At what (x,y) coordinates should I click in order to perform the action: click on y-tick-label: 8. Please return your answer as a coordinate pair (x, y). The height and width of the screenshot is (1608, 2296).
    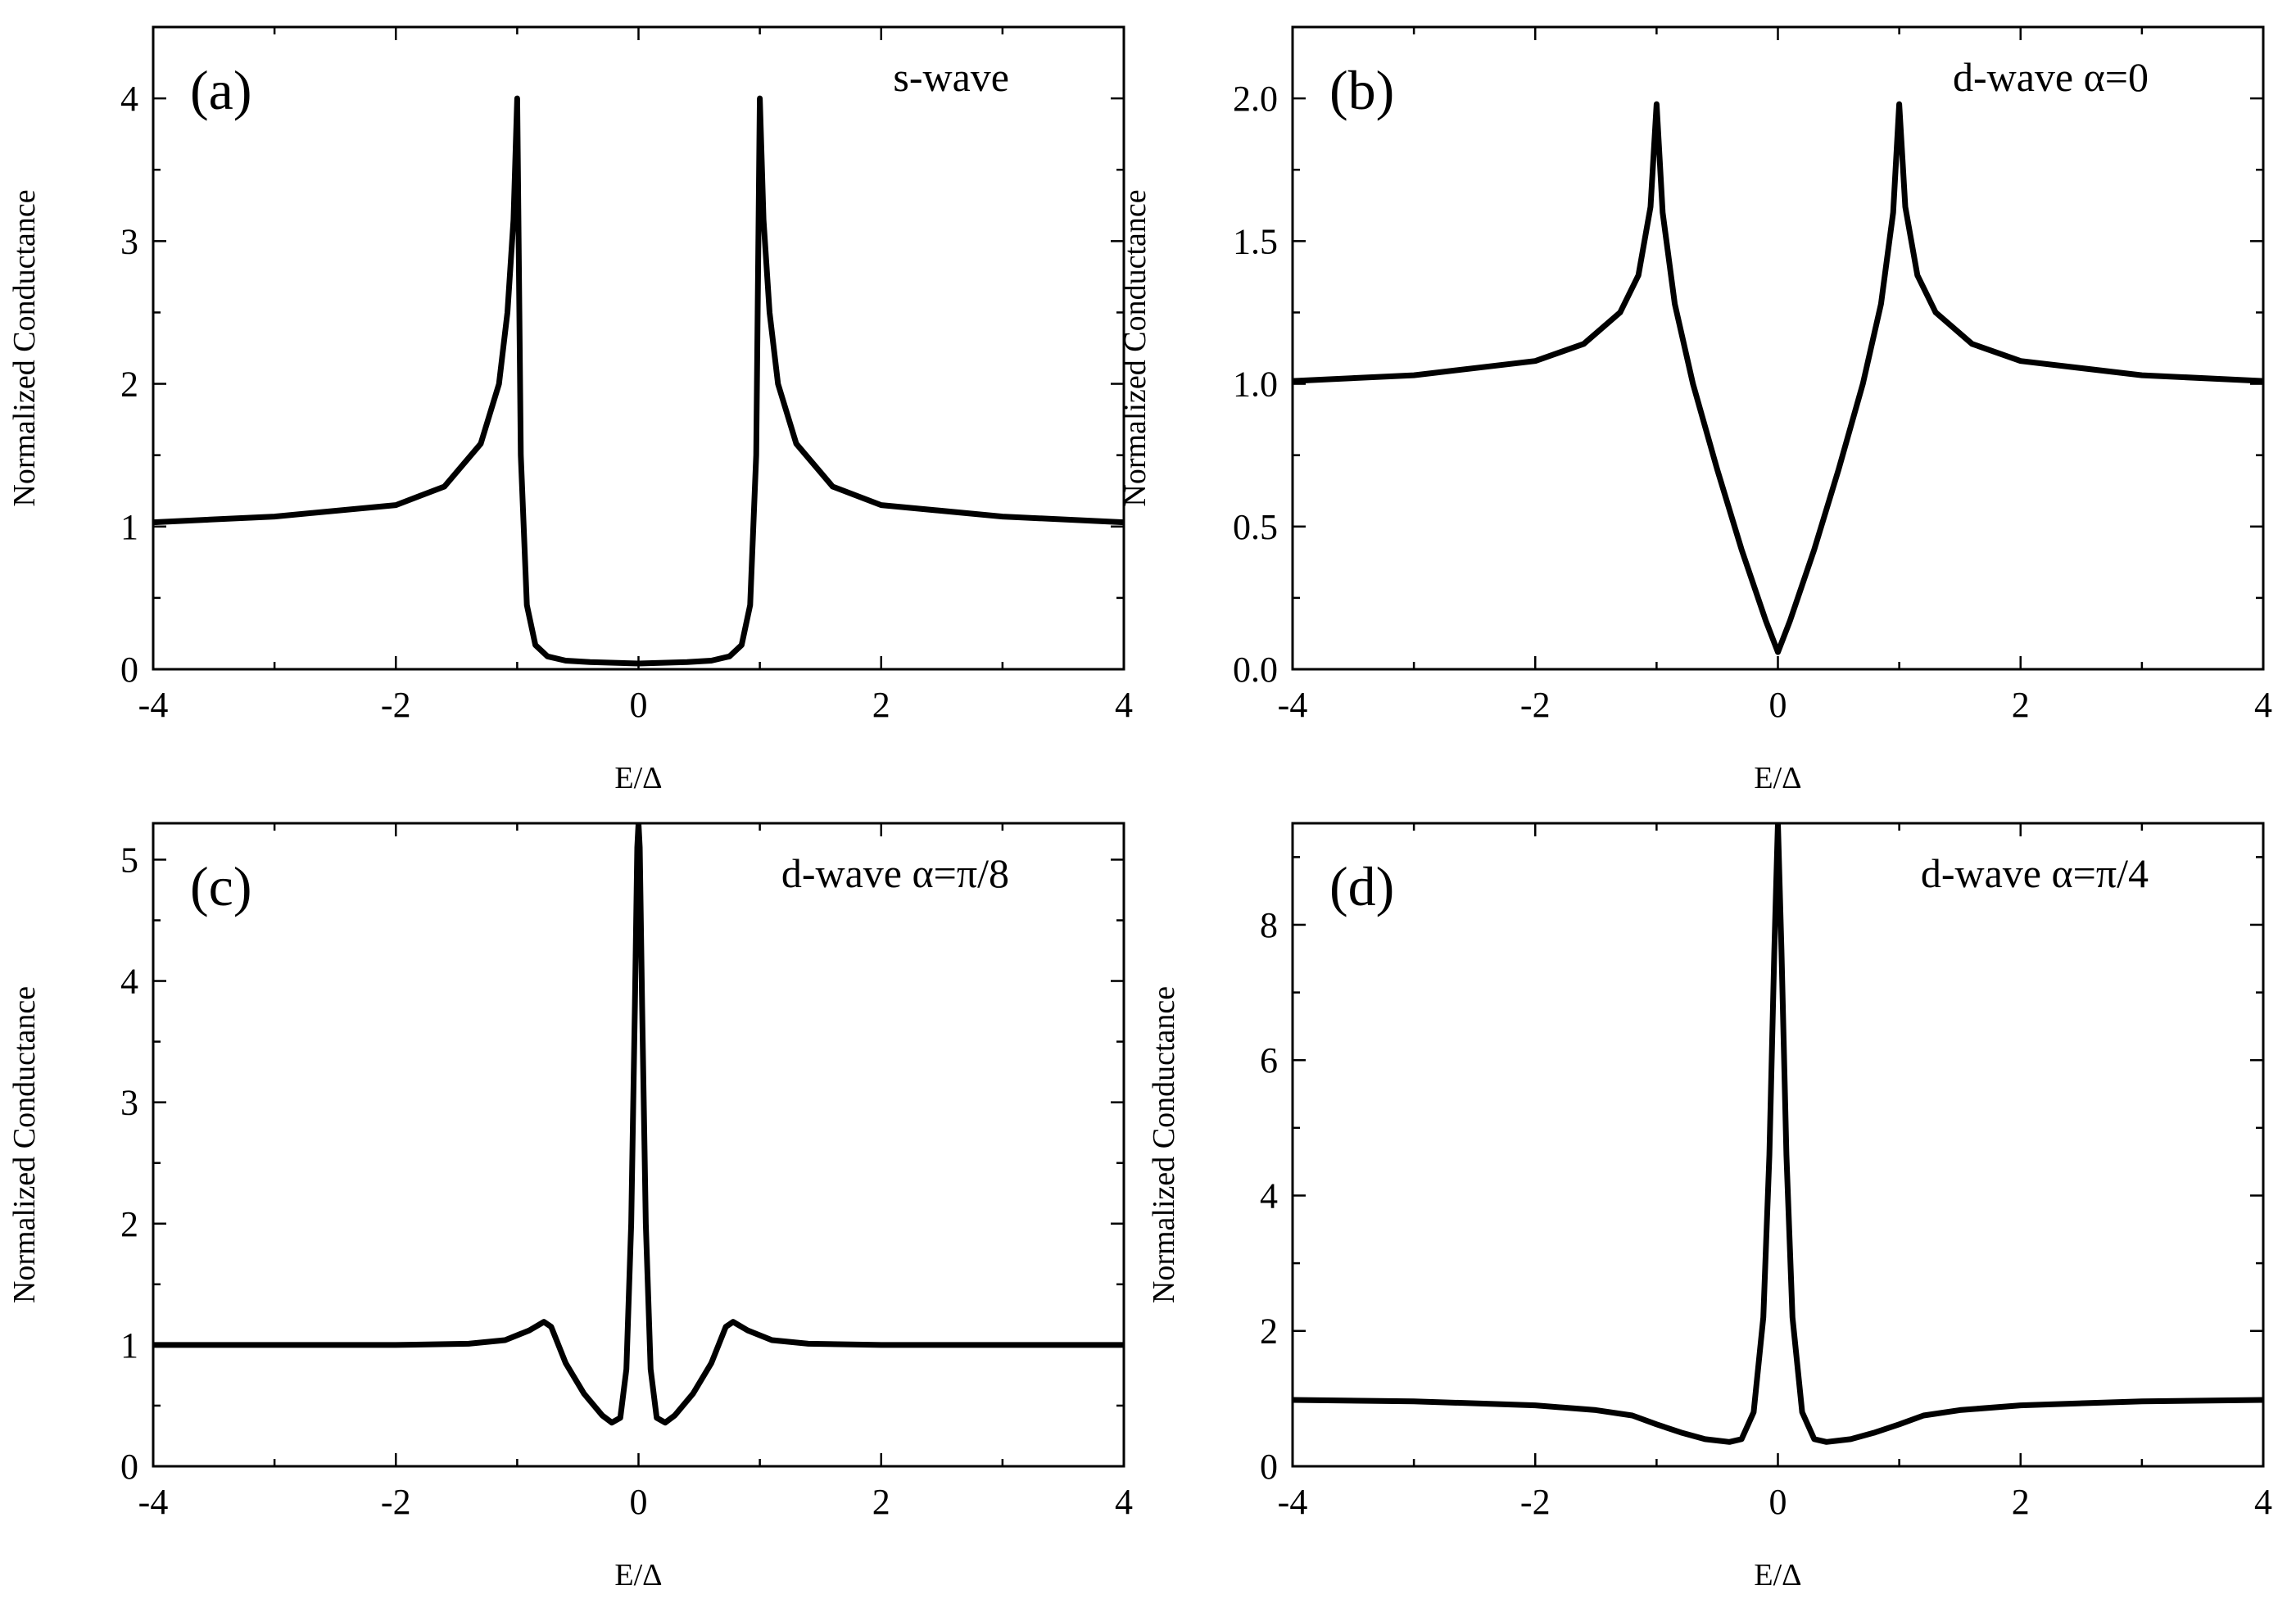
    Looking at the image, I should click on (1269, 925).